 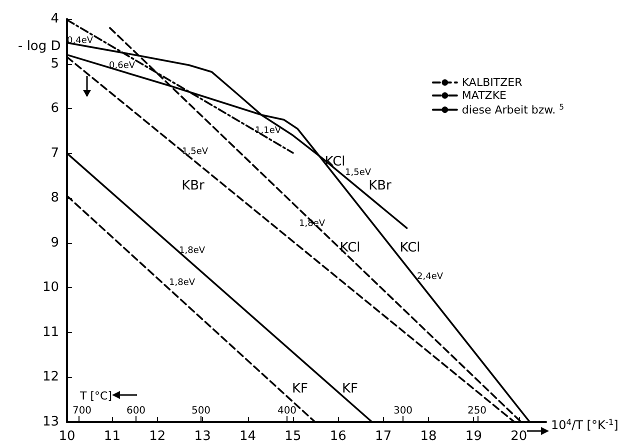 What do you see at coordinates (50, 288) in the screenshot?
I see `y-tick-label: 10` at bounding box center [50, 288].